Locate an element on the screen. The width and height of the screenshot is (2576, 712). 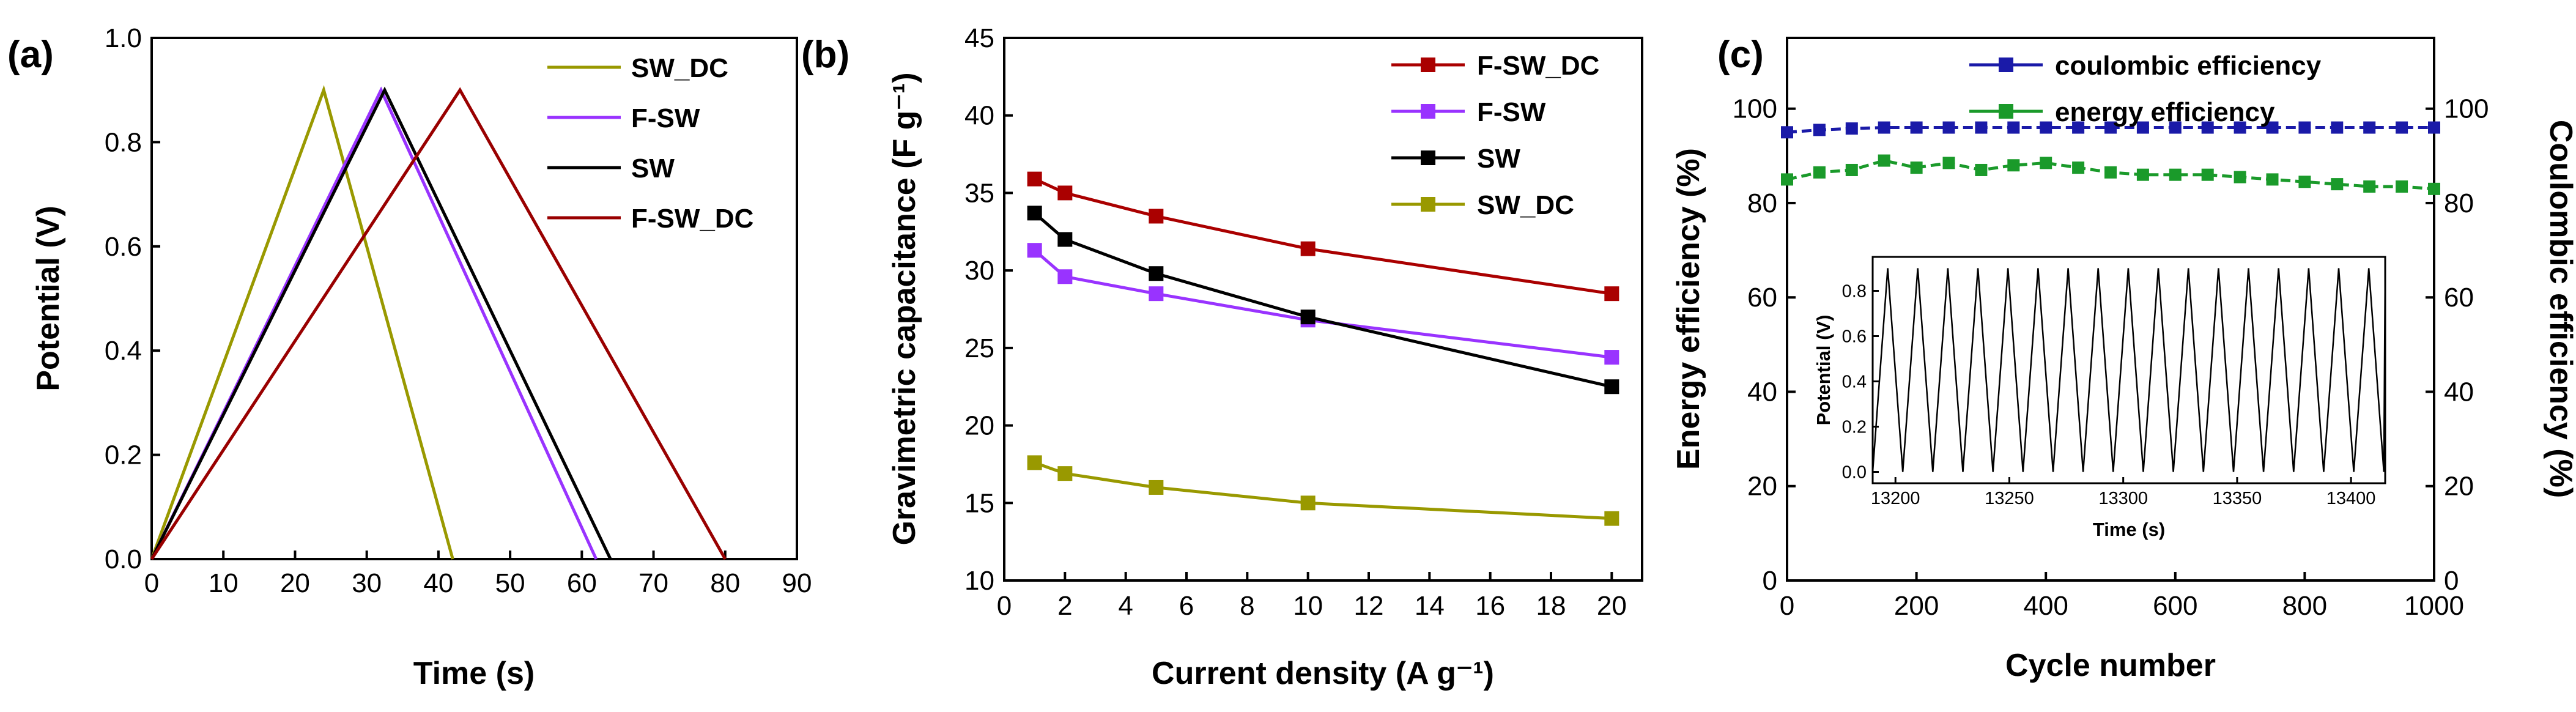
inset-ytick-label: 0.0 is located at coordinates (1854, 473).